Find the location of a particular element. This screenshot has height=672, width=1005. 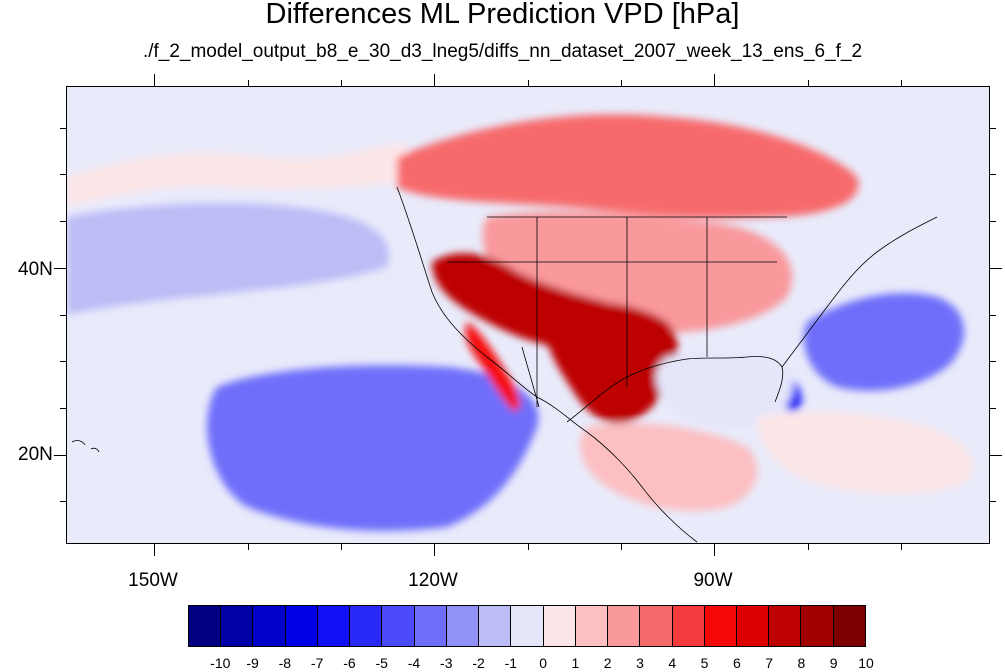

anomaly-caribbean-warm-anomaly is located at coordinates (865, 452).